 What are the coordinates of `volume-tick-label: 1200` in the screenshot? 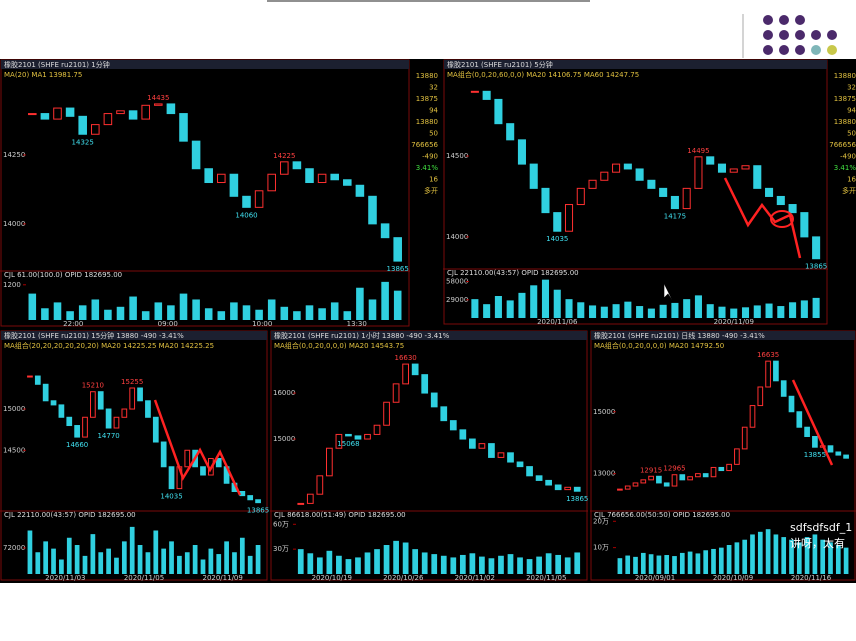 It's located at (12, 285).